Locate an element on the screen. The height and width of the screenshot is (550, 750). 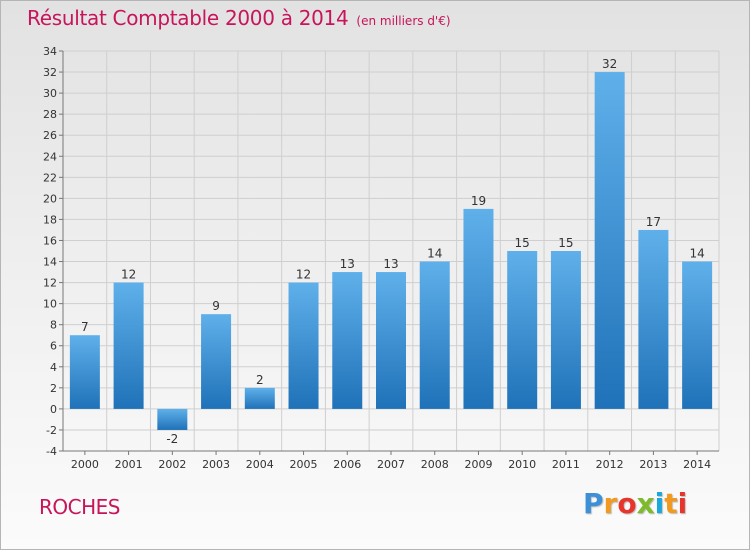
bar-2008 is located at coordinates (434, 335).